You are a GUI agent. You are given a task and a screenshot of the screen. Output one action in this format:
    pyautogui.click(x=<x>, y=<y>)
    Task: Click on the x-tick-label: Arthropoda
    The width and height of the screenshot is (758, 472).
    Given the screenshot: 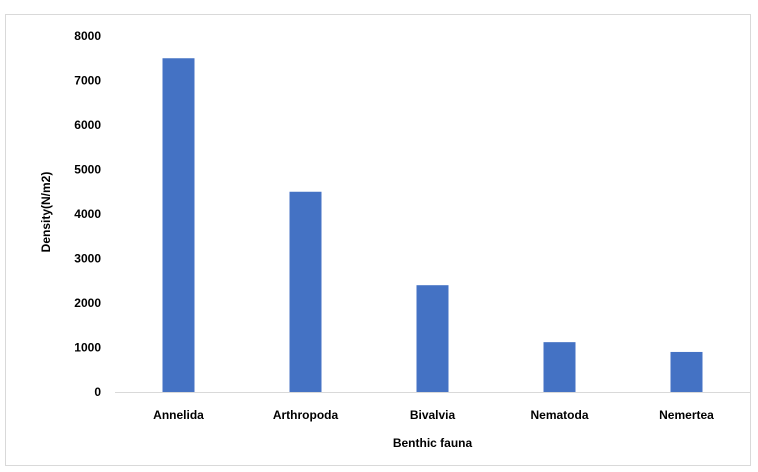 What is the action you would take?
    pyautogui.click(x=306, y=415)
    